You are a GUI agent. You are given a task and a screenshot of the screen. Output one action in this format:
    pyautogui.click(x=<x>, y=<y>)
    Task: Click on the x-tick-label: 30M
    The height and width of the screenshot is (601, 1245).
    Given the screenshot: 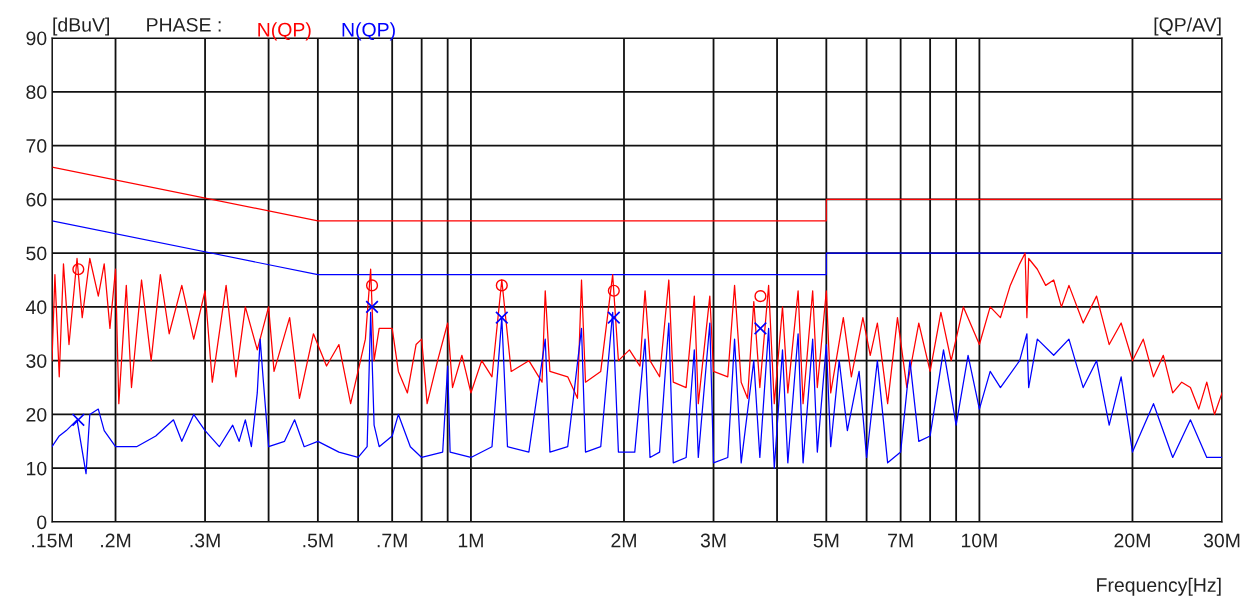 What is the action you would take?
    pyautogui.click(x=1221, y=540)
    